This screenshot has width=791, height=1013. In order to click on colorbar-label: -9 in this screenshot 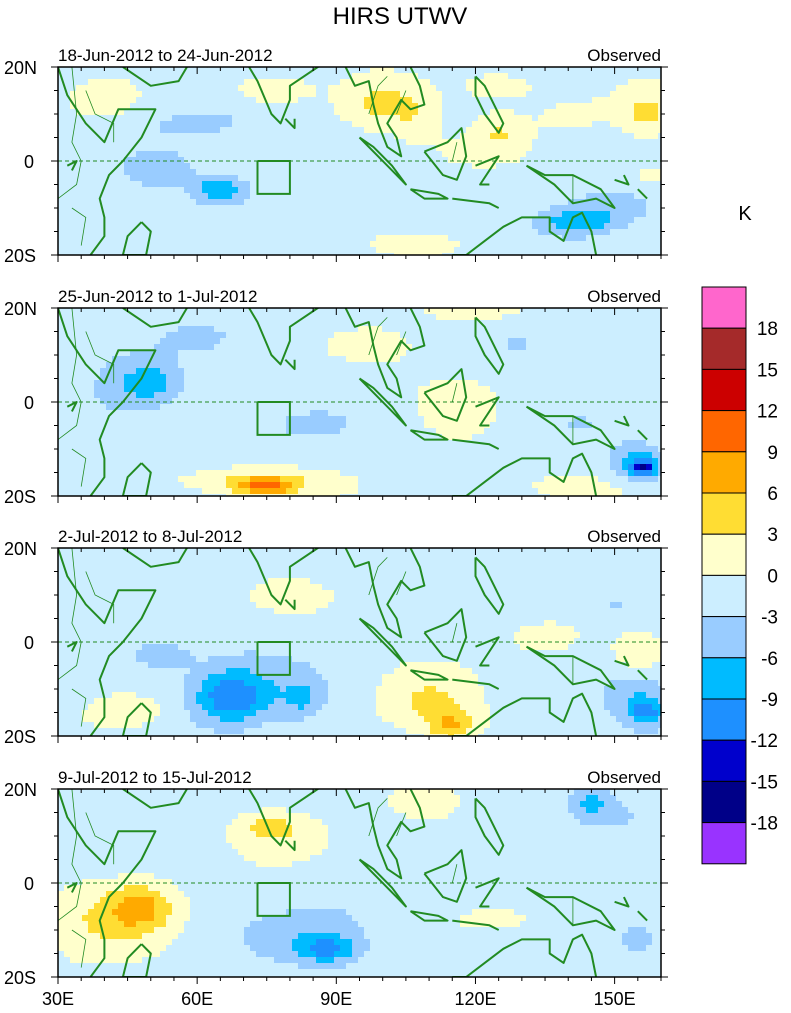, I will do `click(769, 700)`.